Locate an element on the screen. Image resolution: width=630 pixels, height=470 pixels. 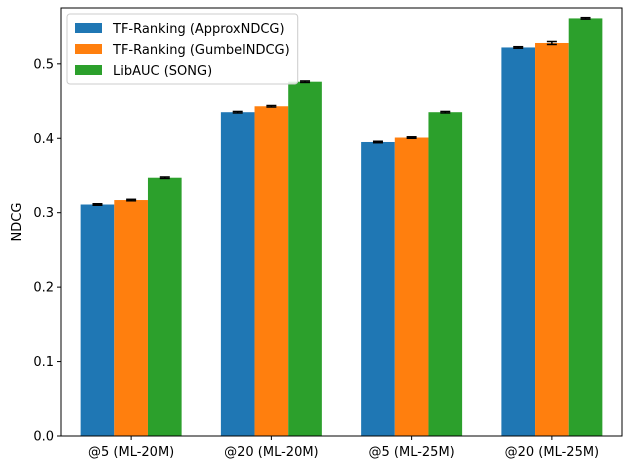
y-tick-label: 0.5 is located at coordinates (43, 64).